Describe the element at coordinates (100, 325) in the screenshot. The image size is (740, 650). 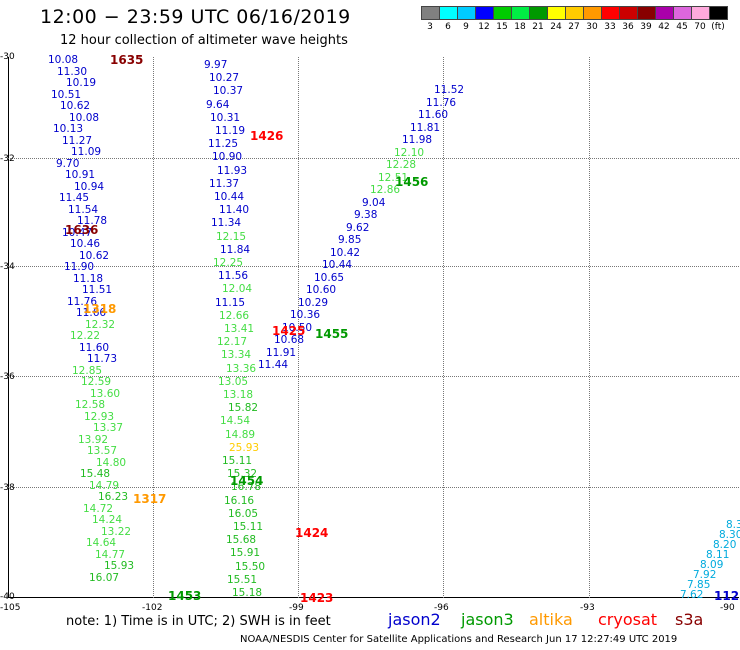
I see `wave-height-value: 12.32` at that location.